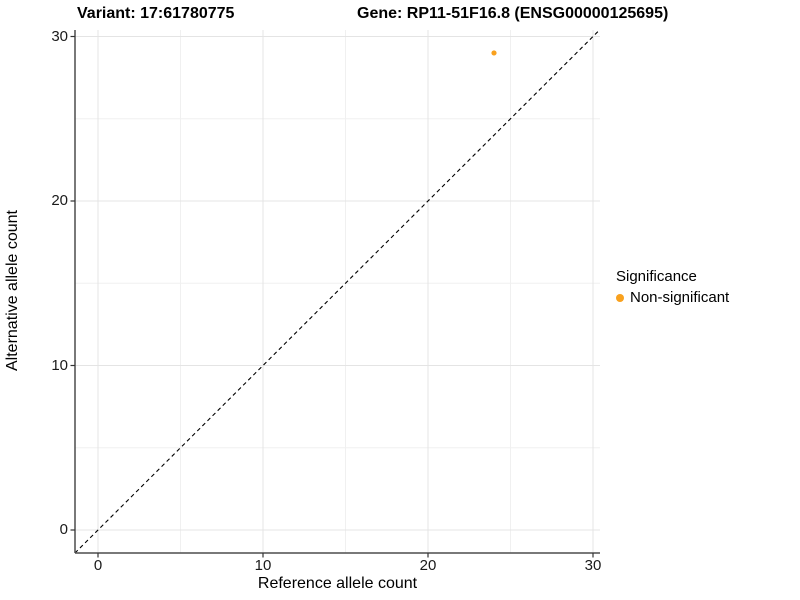  I want to click on y-tick-label: 30, so click(59, 36).